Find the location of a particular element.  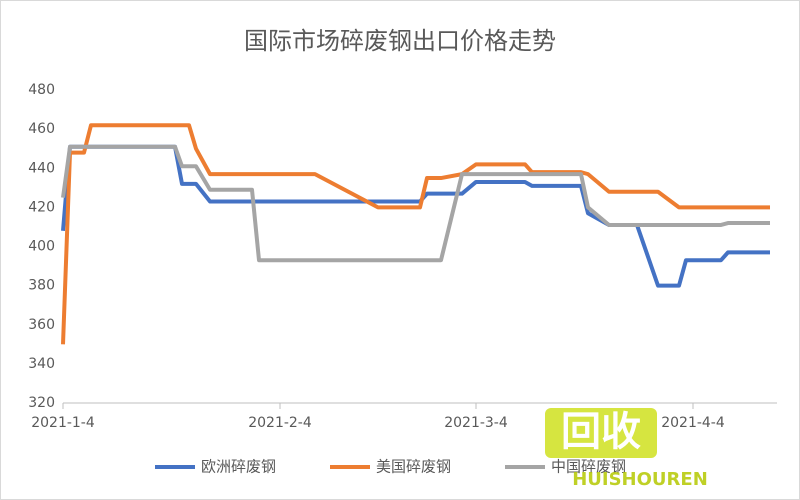

x-tick-label: 2021-4-4 is located at coordinates (693, 423).